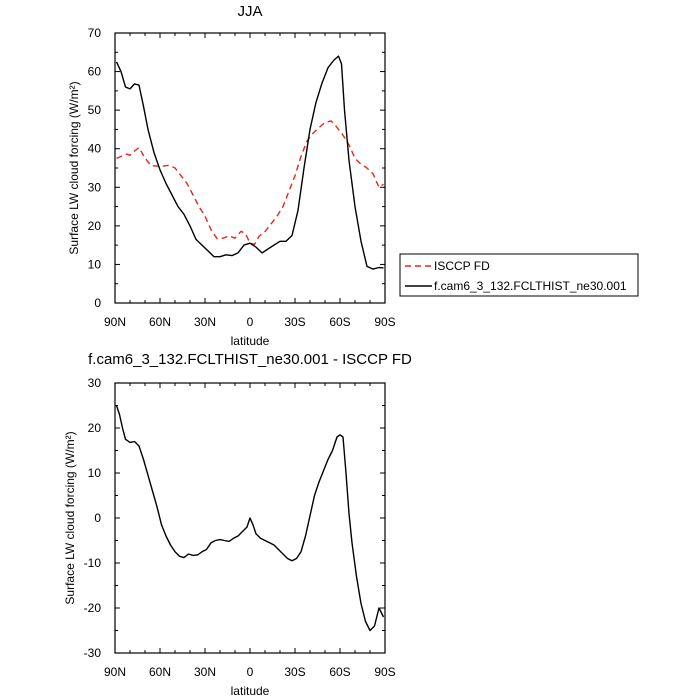 The width and height of the screenshot is (700, 700). I want to click on top-y-axis-label: Surface LW cloud forcing (W/m²), so click(74, 167).